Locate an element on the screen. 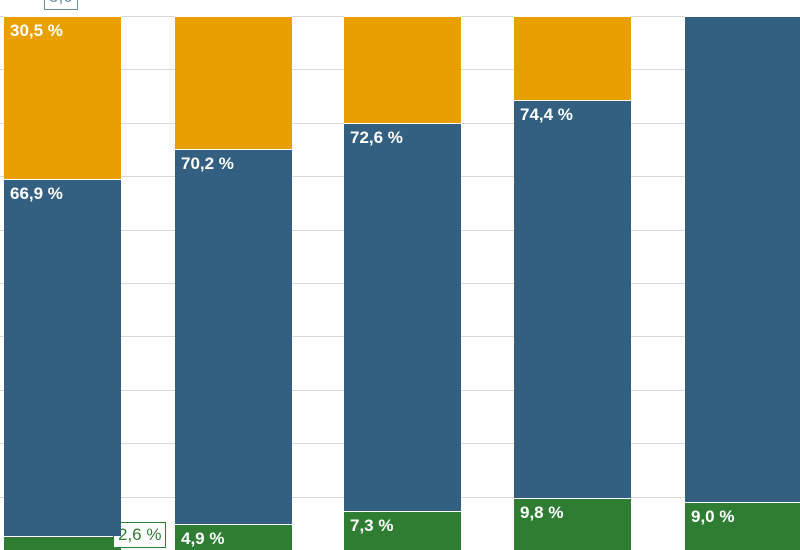 The image size is (800, 550). data-label-callout: 5,6 is located at coordinates (61, 5).